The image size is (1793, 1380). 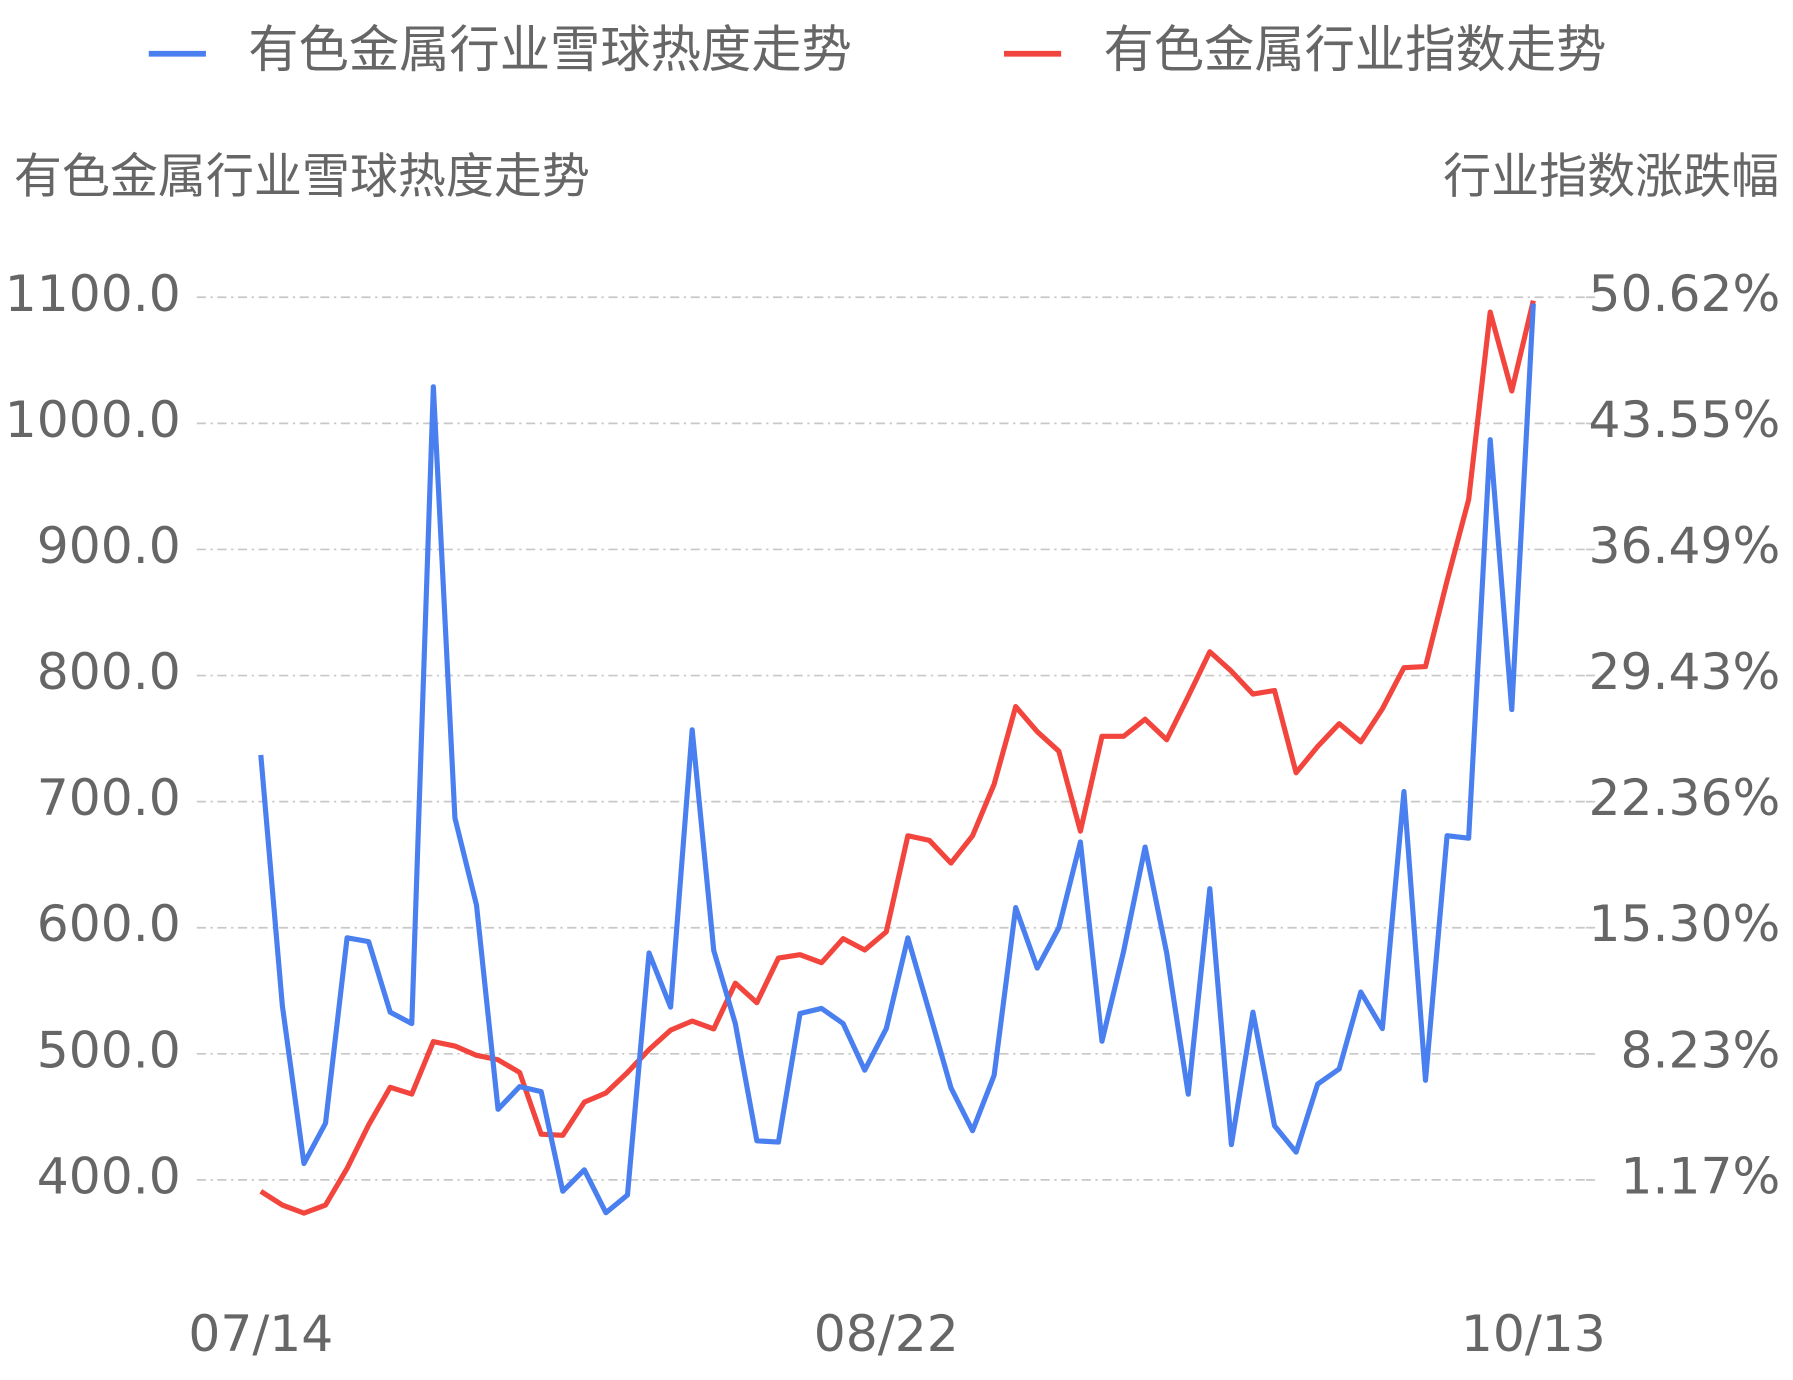 I want to click on y2-tick-label: 50.62%, so click(x=1684, y=293).